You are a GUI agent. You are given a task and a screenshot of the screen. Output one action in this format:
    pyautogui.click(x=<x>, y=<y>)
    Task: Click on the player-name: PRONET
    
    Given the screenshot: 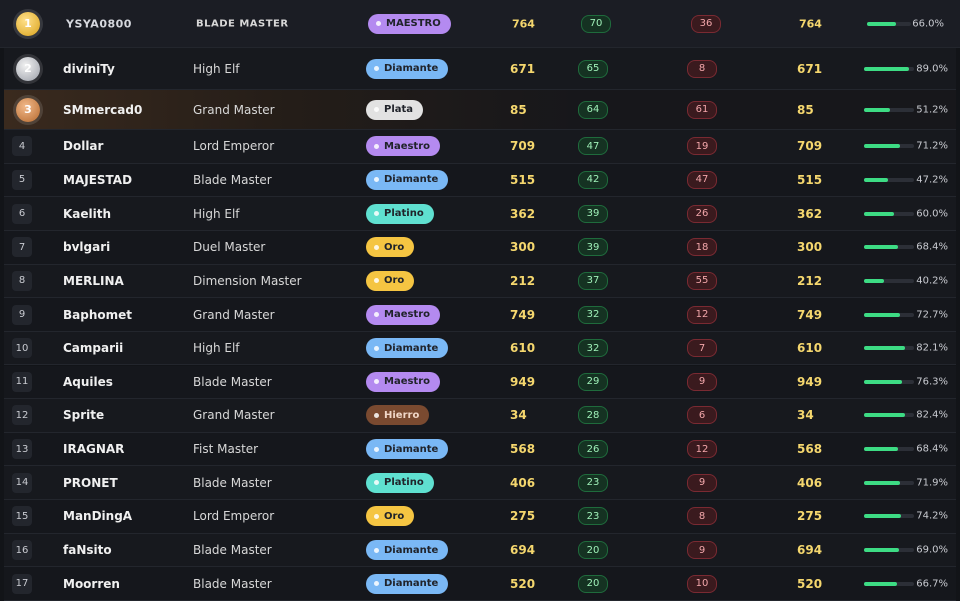 What is the action you would take?
    pyautogui.click(x=90, y=482)
    